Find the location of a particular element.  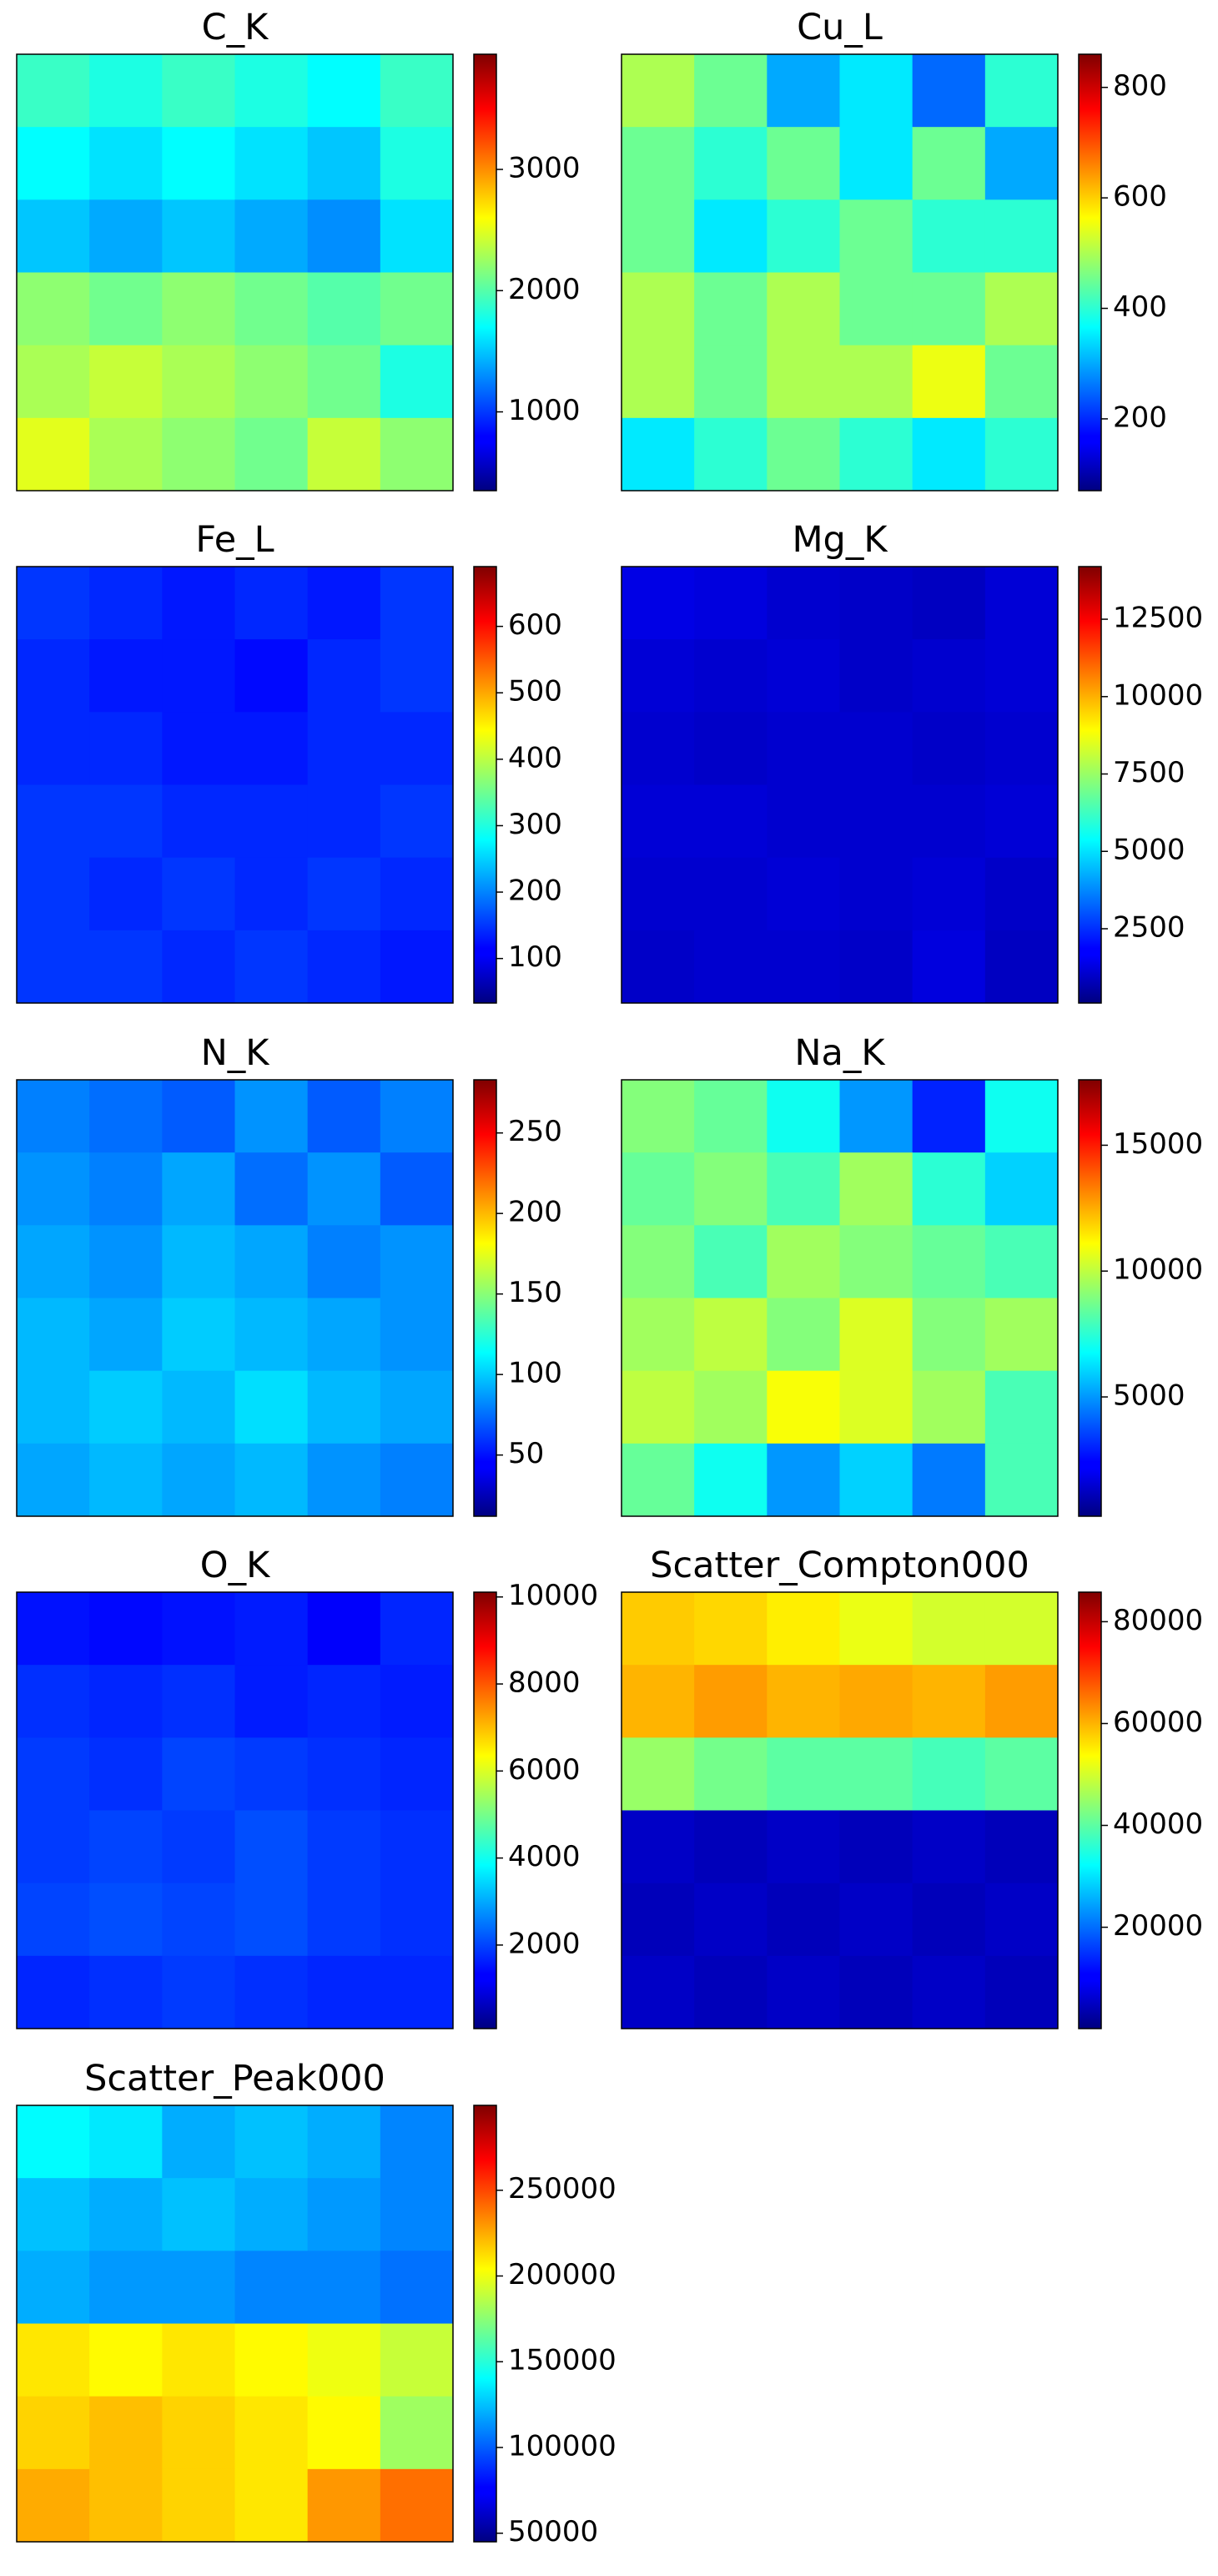

colorbar-tick-label: 4000 is located at coordinates (544, 1856).